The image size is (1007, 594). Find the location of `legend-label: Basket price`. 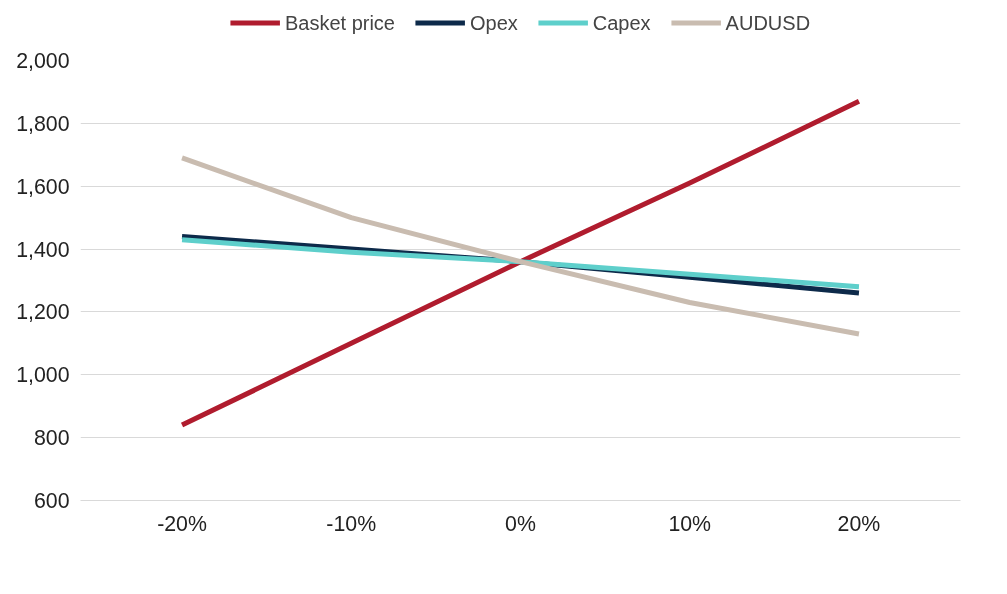

legend-label: Basket price is located at coordinates (339, 22).